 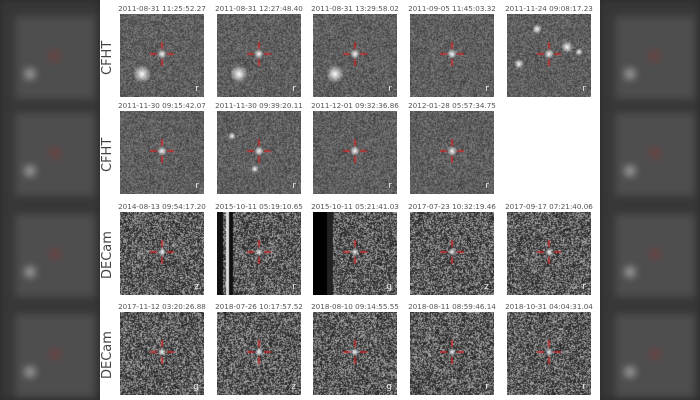 What do you see at coordinates (452, 105) in the screenshot?
I see `panel-timestamp: 2012-01-28 05:57:34.75` at bounding box center [452, 105].